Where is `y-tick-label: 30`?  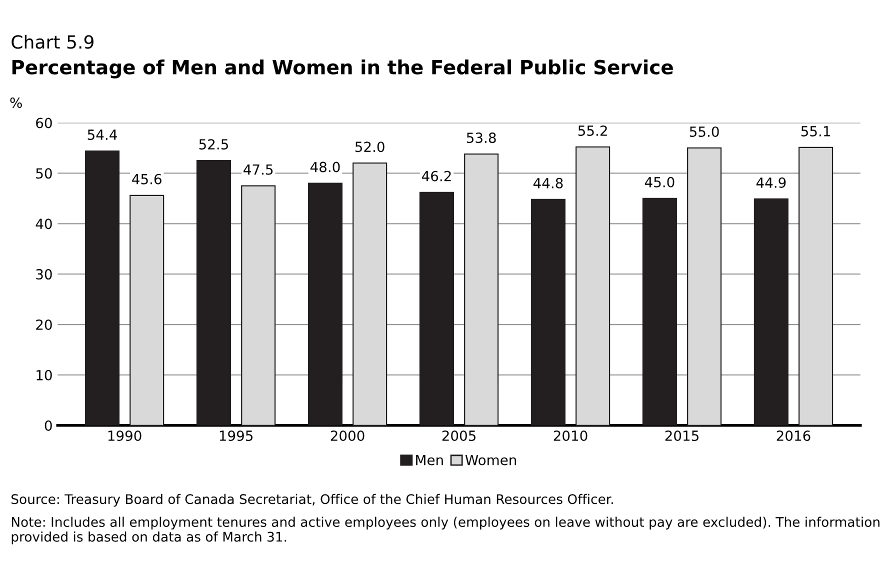 y-tick-label: 30 is located at coordinates (44, 274).